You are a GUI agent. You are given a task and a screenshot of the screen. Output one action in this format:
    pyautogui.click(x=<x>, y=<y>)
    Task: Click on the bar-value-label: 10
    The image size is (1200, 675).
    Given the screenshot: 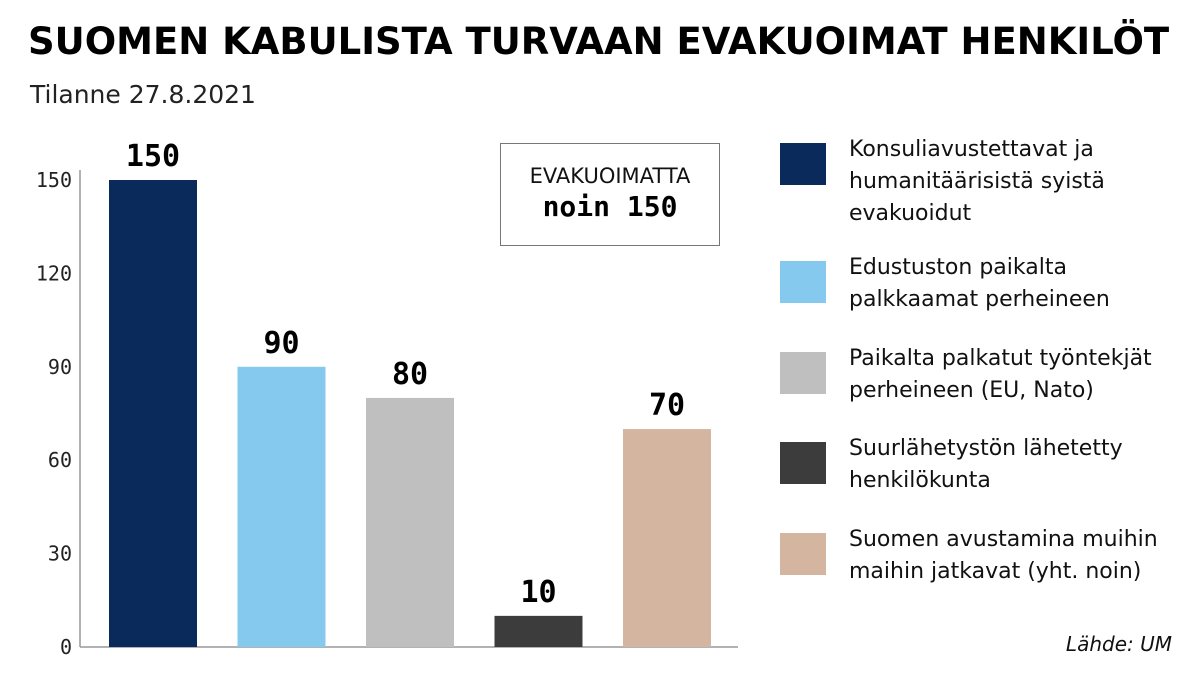 What is the action you would take?
    pyautogui.click(x=538, y=592)
    